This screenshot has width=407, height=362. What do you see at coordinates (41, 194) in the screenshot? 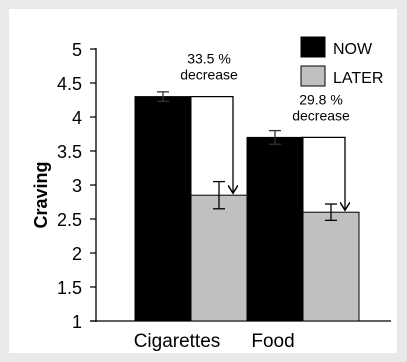
I see `y-axis-label: Craving` at bounding box center [41, 194].